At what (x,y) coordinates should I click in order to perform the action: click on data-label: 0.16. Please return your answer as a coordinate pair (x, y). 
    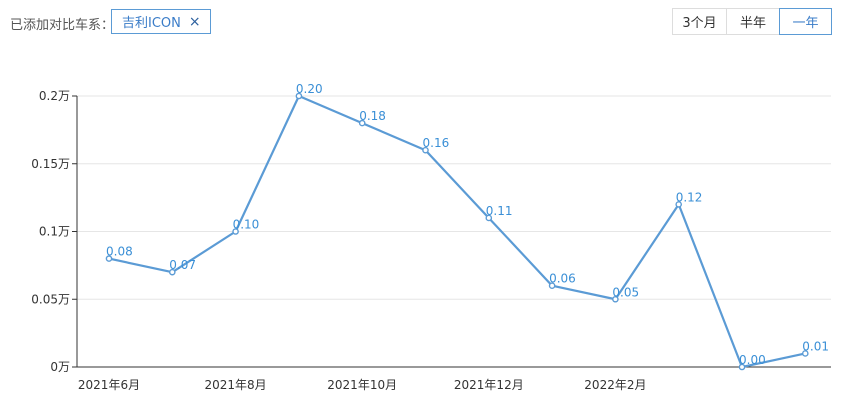
    Looking at the image, I should click on (436, 143).